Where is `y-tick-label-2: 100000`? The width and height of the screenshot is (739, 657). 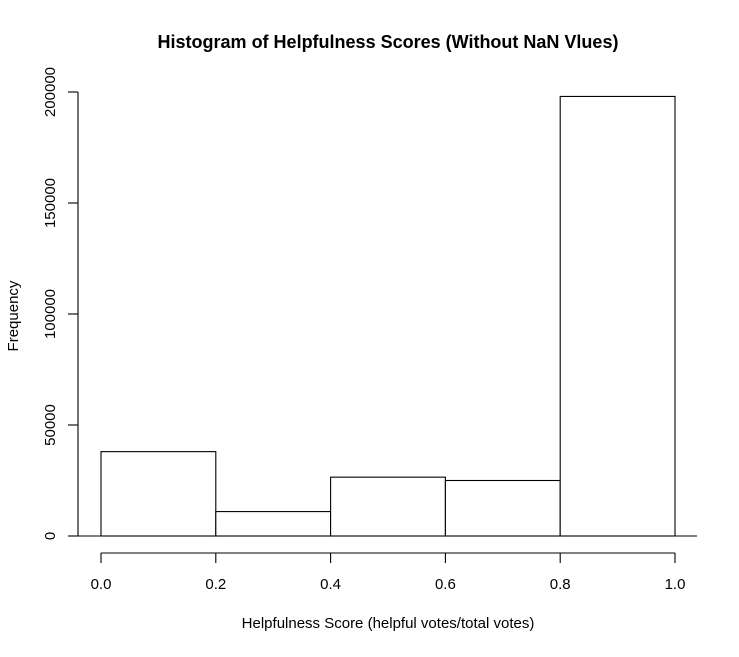 y-tick-label-2: 100000 is located at coordinates (50, 314).